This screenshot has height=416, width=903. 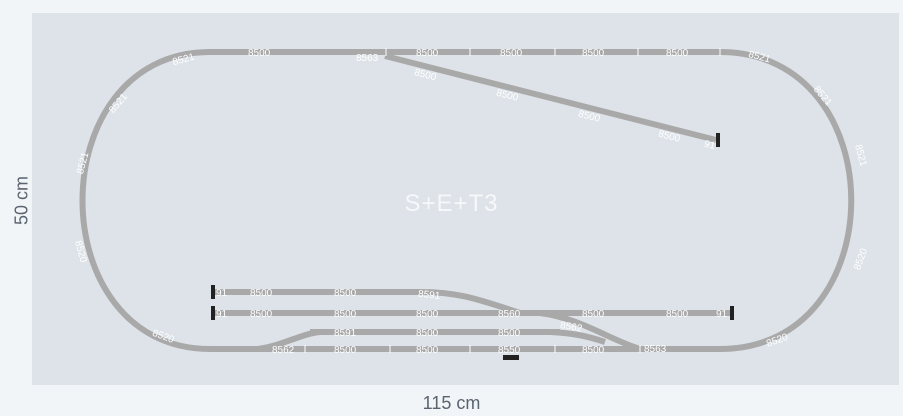 I want to click on labels-yard-row1: 91 8500 8500 8591, so click(x=328, y=295).